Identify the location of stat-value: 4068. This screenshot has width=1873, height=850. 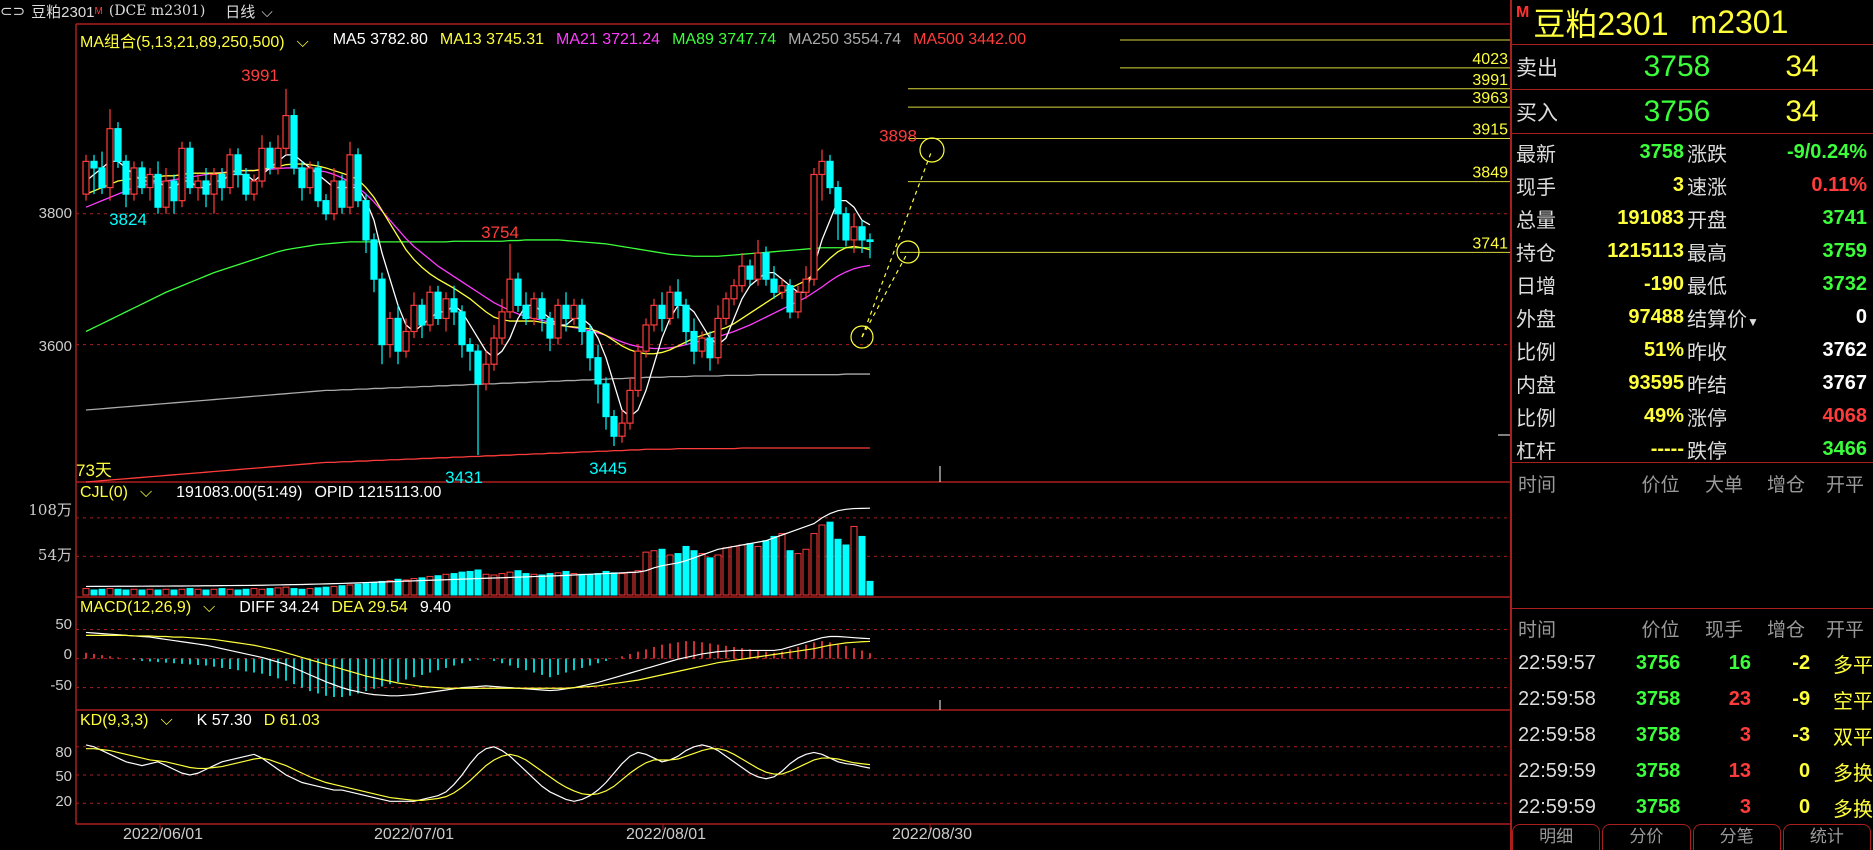
(1845, 416).